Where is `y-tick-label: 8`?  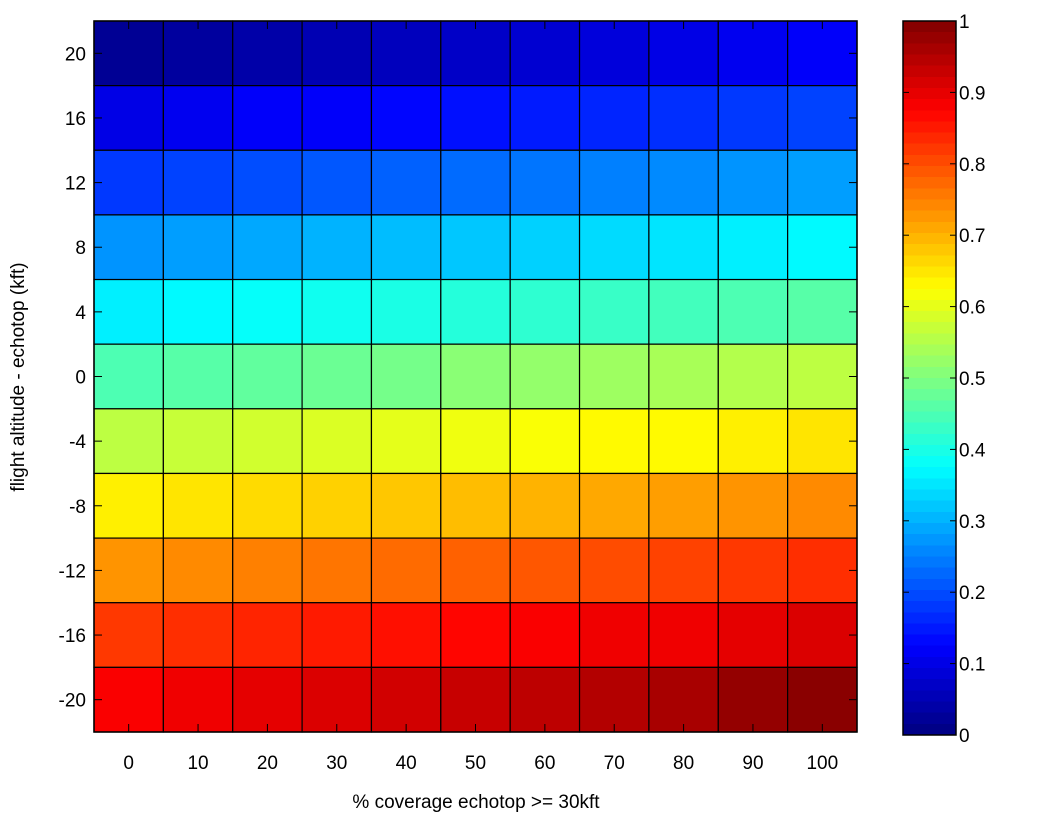 y-tick-label: 8 is located at coordinates (80, 248).